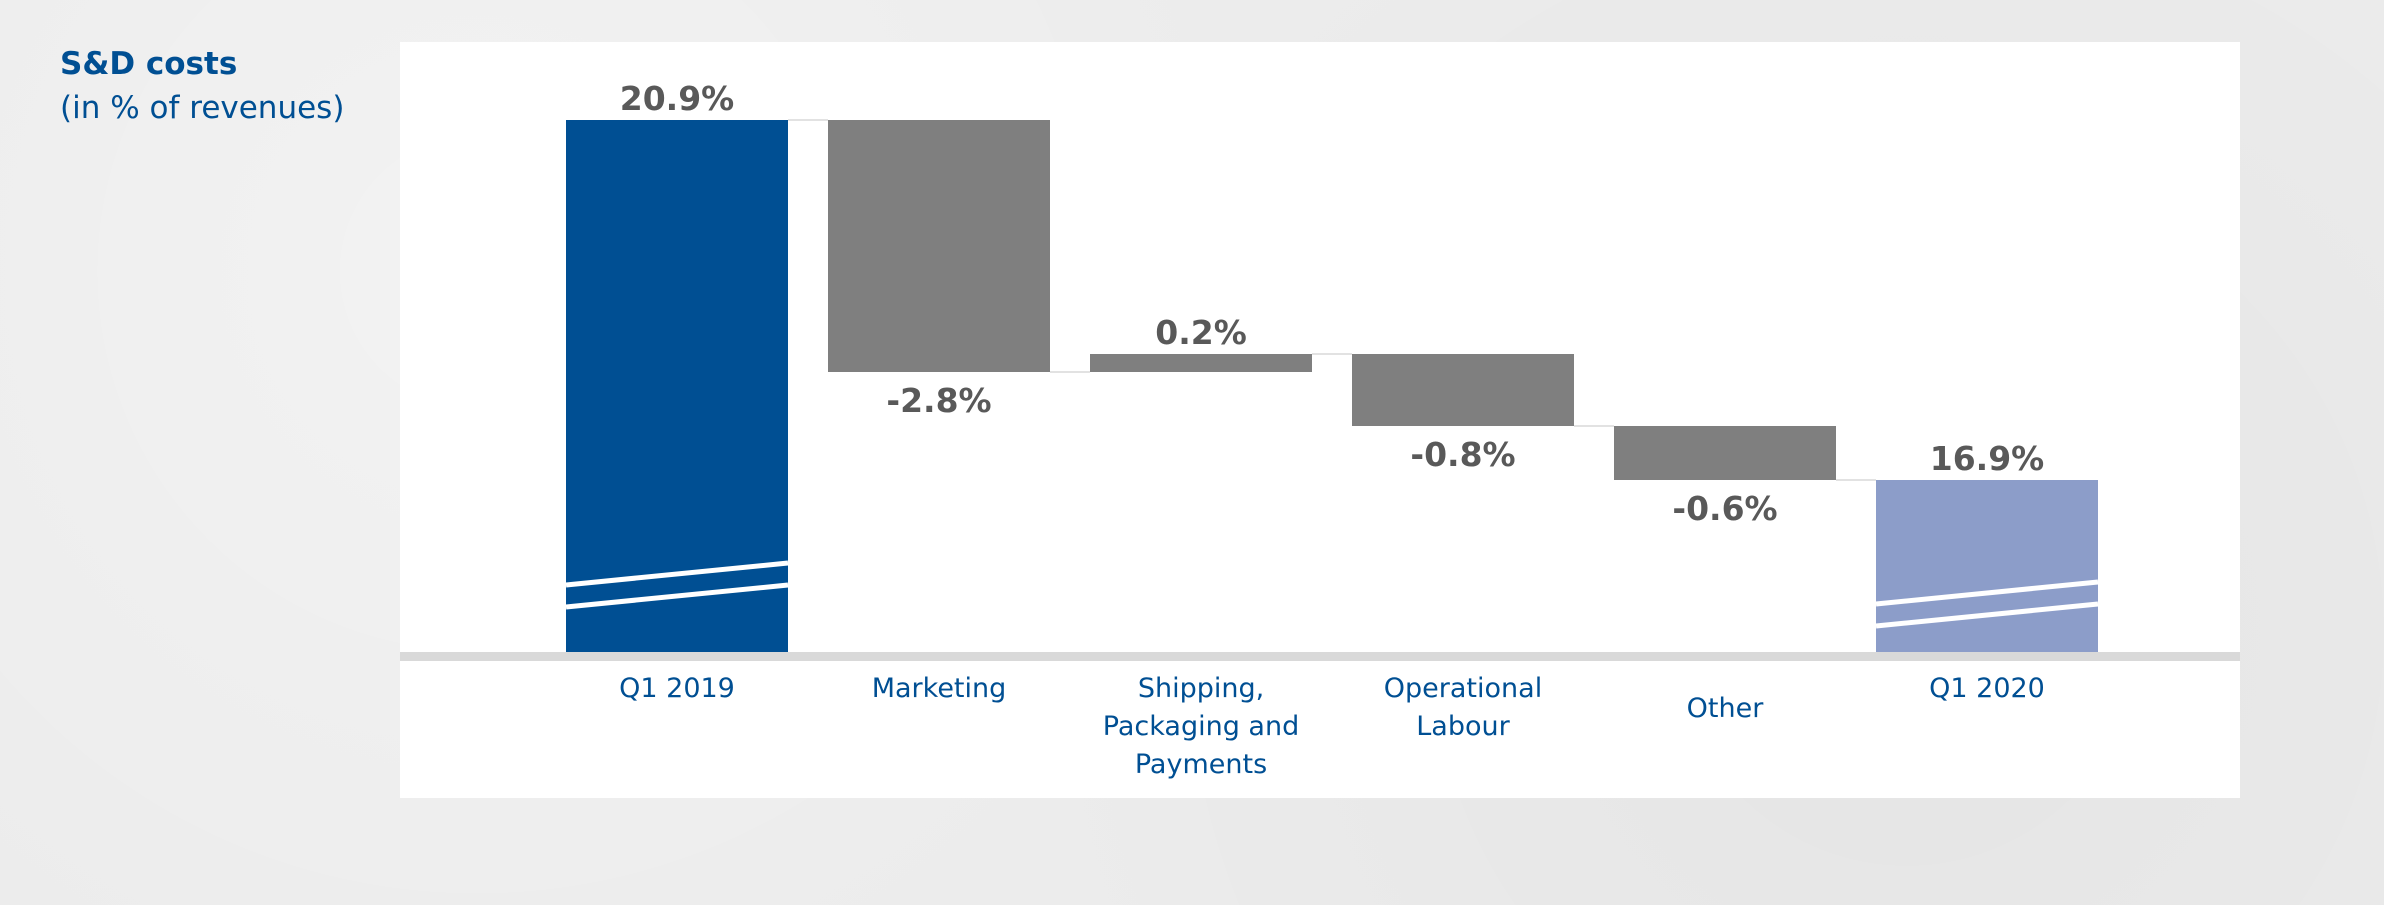  Describe the element at coordinates (1725, 453) in the screenshot. I see `bar-other` at that location.